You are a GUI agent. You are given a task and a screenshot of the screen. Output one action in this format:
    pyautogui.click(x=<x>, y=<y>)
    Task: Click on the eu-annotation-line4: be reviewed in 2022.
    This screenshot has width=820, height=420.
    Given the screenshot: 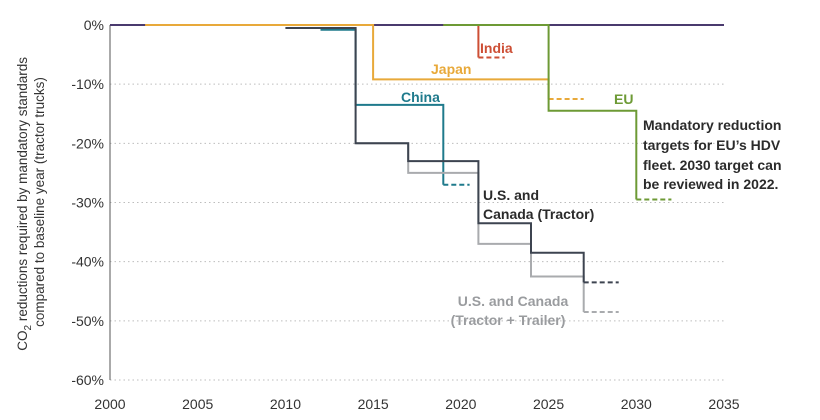 What is the action you would take?
    pyautogui.click(x=710, y=184)
    